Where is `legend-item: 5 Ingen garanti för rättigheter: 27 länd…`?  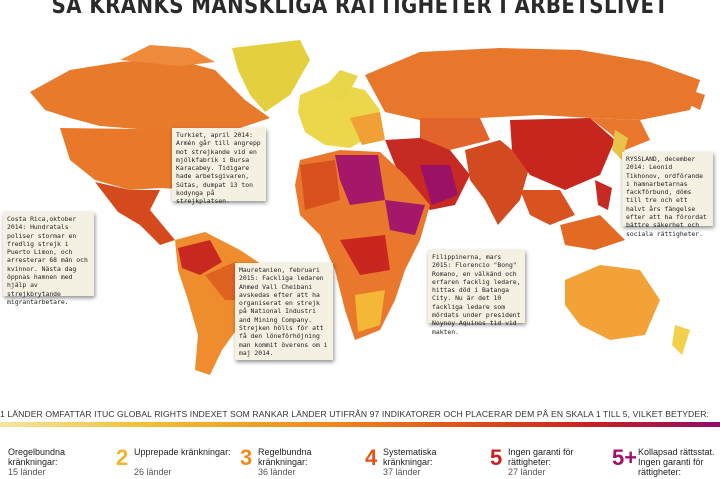 legend-item: 5 Ingen garanti för rättigheter: 27 länd… is located at coordinates (549, 462).